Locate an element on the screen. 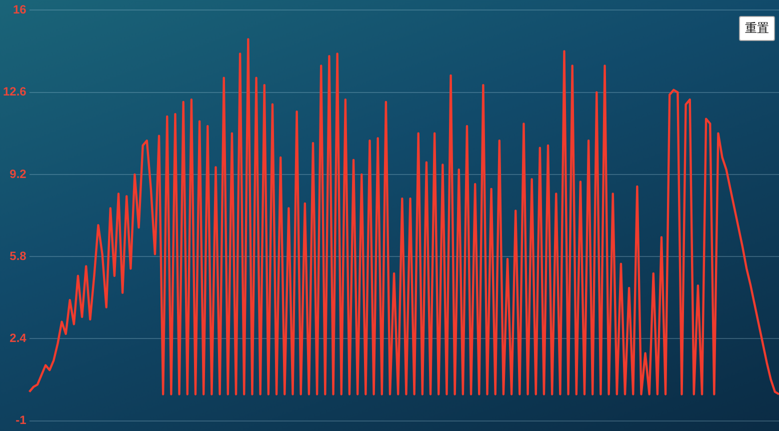 The height and width of the screenshot is (431, 779). y-tick-label: 5.8 is located at coordinates (18, 255).